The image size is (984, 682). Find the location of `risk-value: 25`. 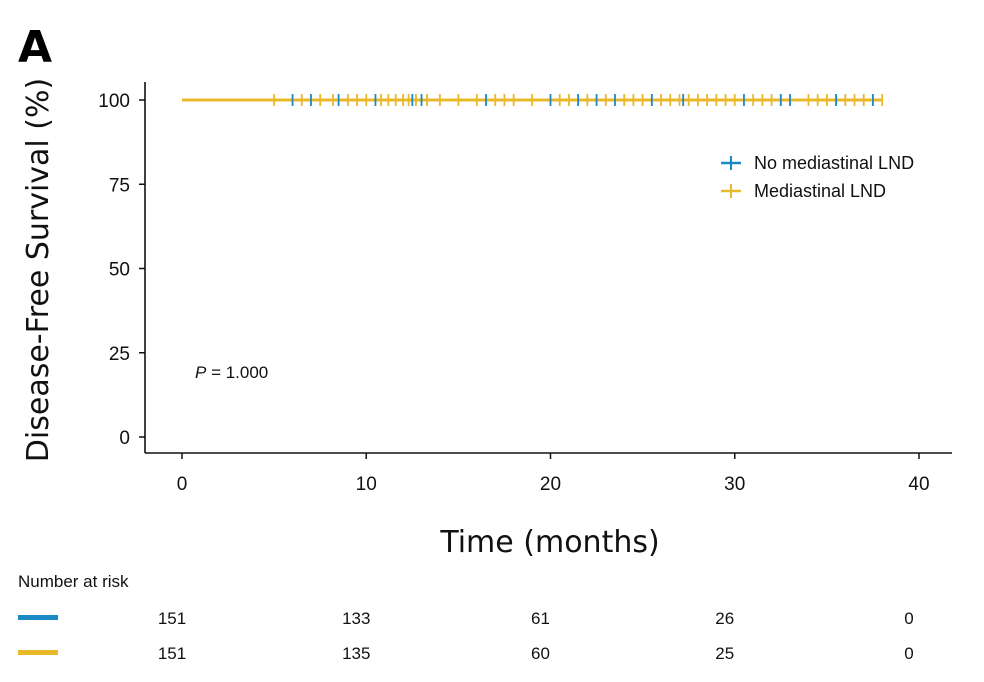

risk-value: 25 is located at coordinates (724, 653).